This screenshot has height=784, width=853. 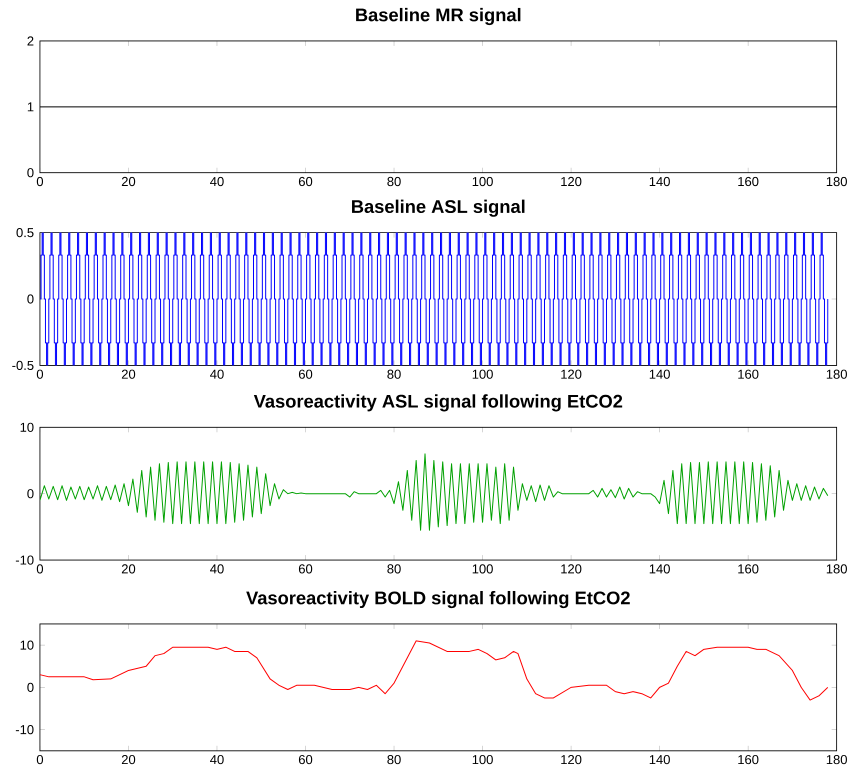 I want to click on chart-title: Vasoreactivity ASL signal following EtCO2, so click(x=438, y=403).